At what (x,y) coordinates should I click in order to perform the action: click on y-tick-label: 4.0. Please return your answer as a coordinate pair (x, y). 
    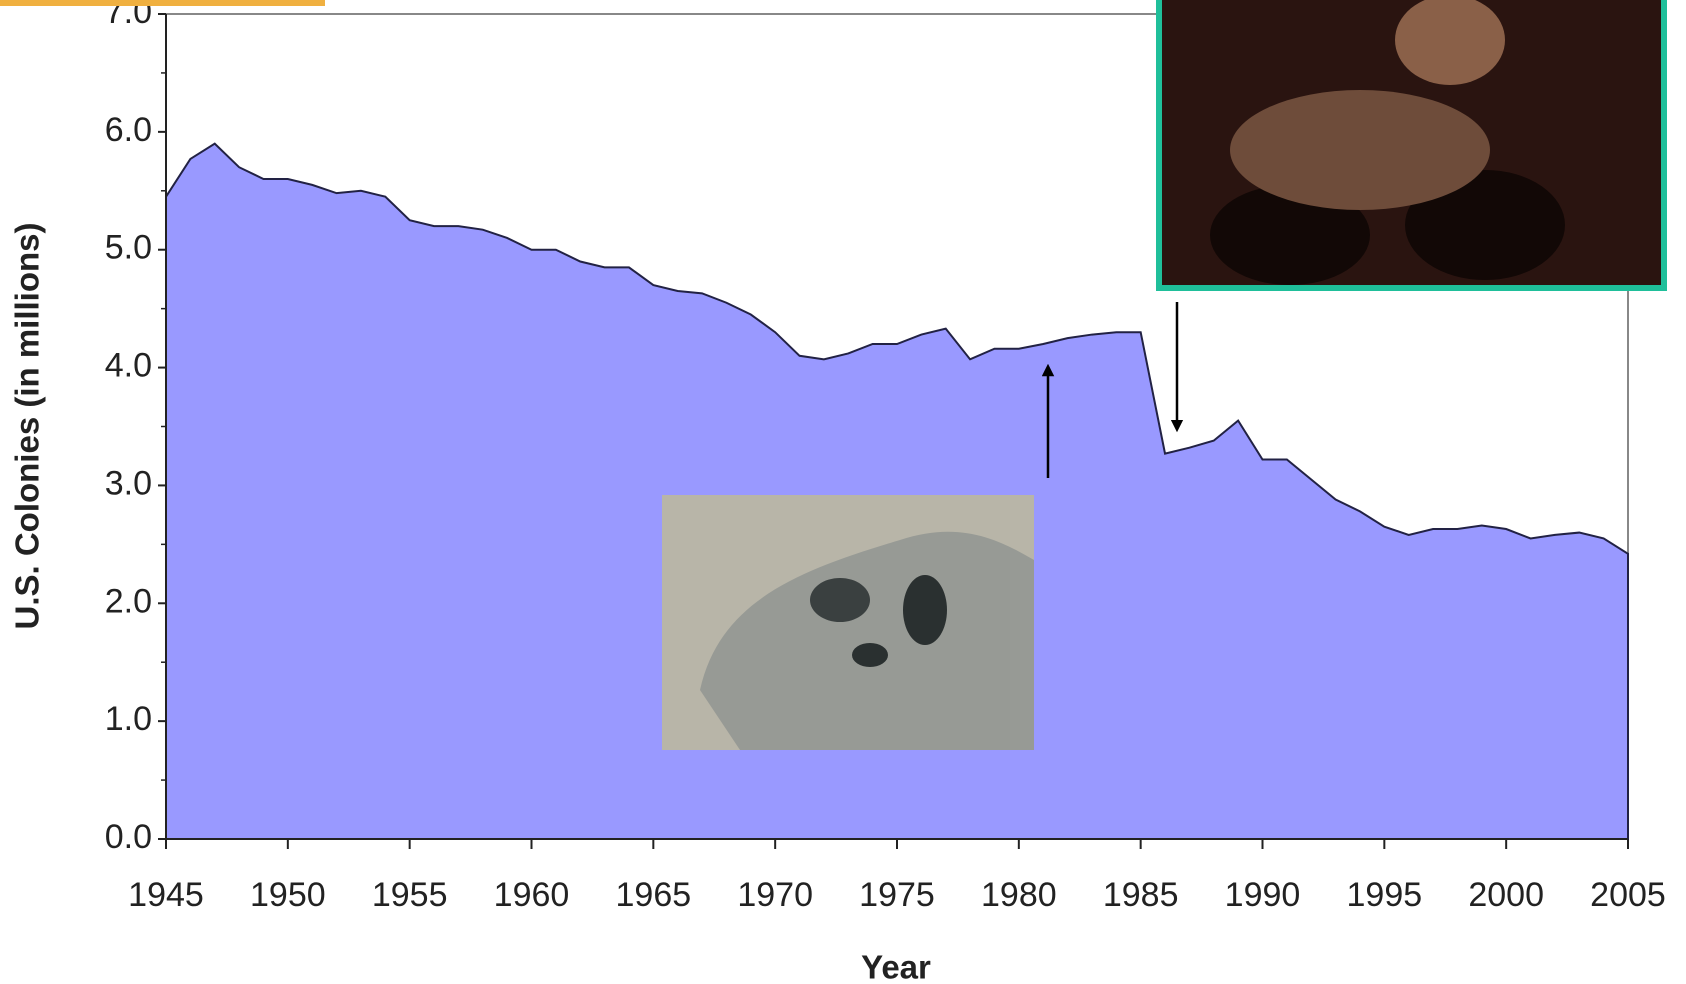
    Looking at the image, I should click on (128, 366).